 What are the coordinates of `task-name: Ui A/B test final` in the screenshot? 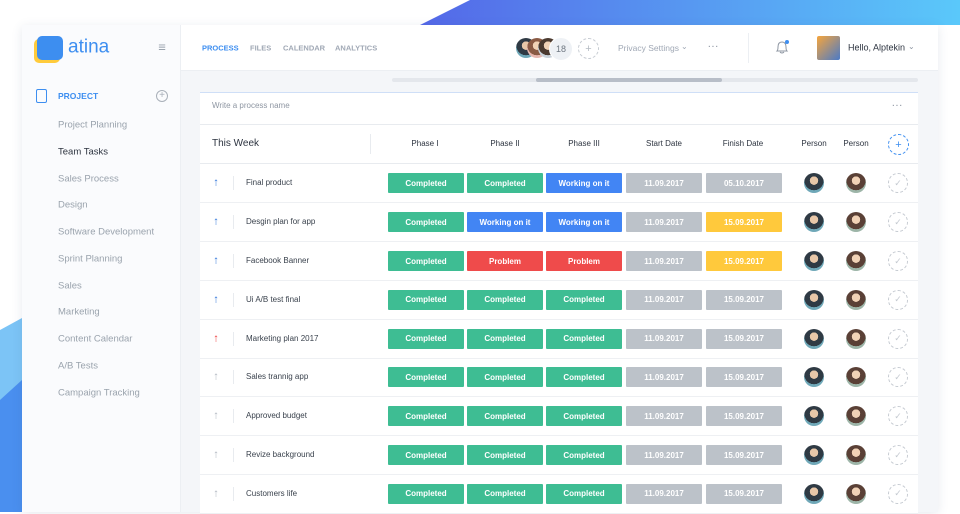 It's located at (273, 299).